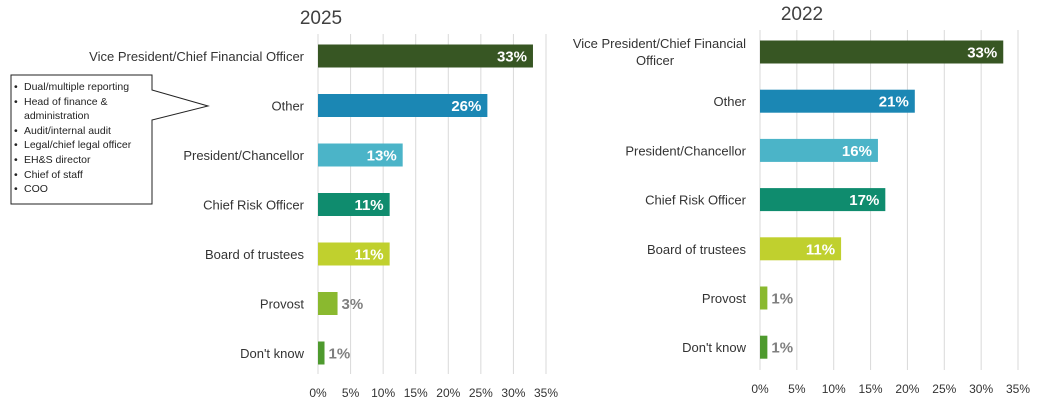  What do you see at coordinates (84, 87) in the screenshot?
I see `callout-item: Dual/multiple reporting` at bounding box center [84, 87].